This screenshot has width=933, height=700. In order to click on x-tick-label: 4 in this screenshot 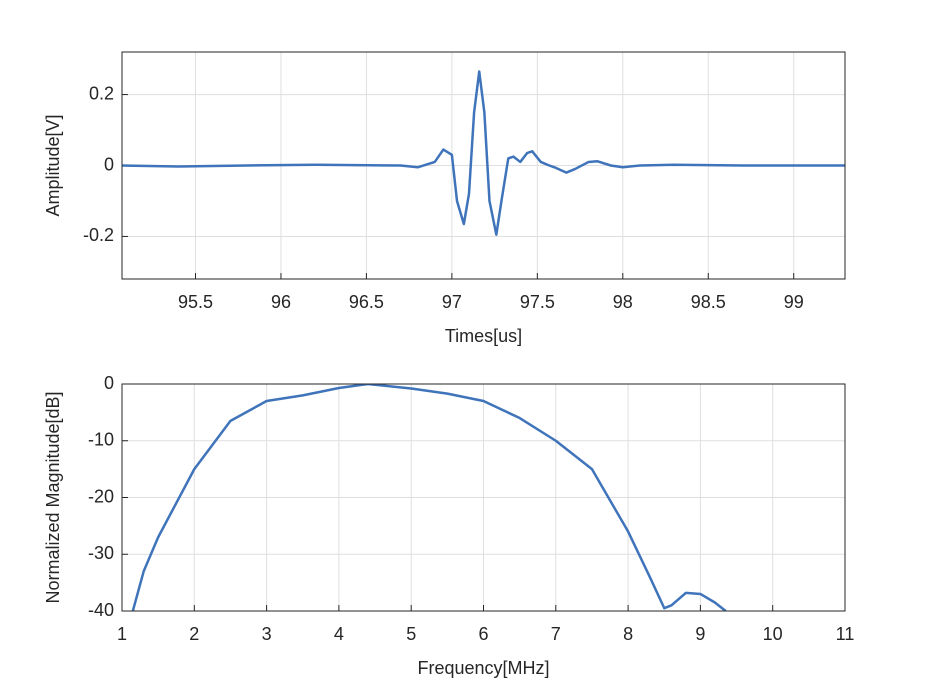, I will do `click(339, 634)`.